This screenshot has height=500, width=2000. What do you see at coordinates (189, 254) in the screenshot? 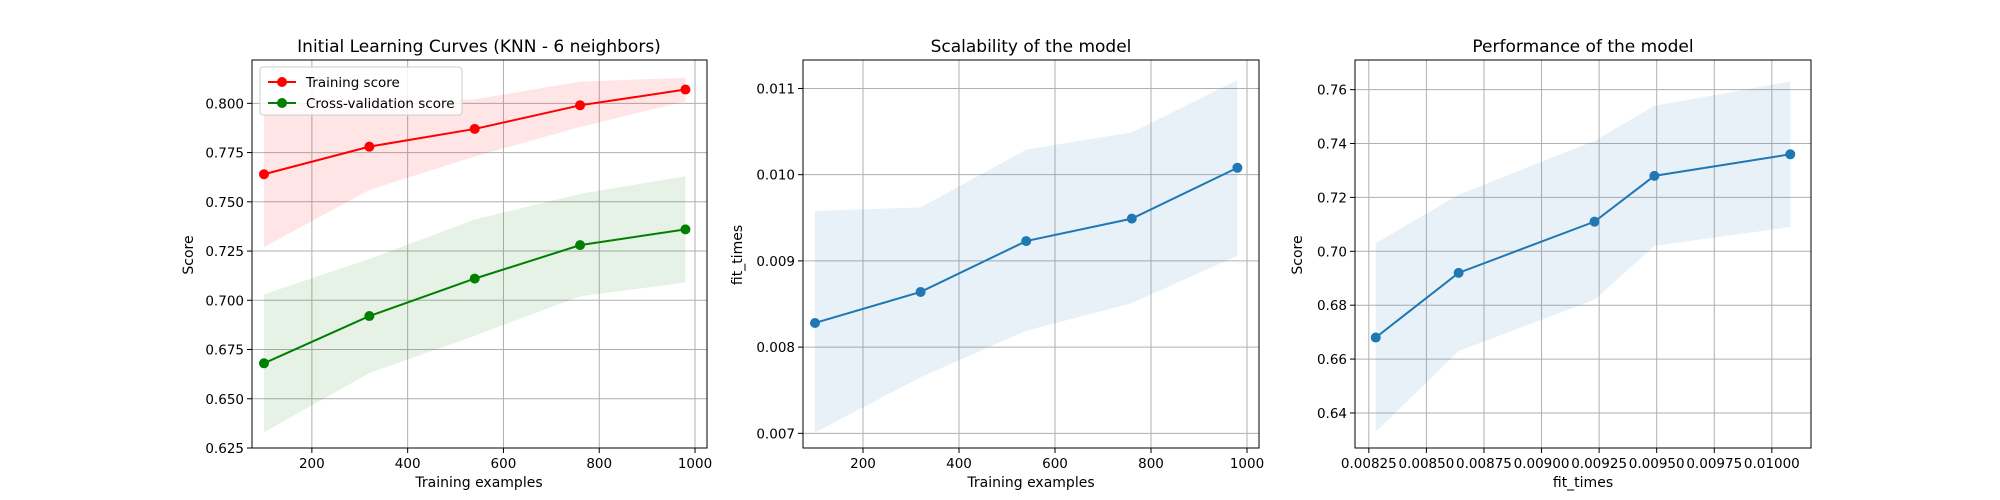
I see `chart-1-ylabel: Score` at bounding box center [189, 254].